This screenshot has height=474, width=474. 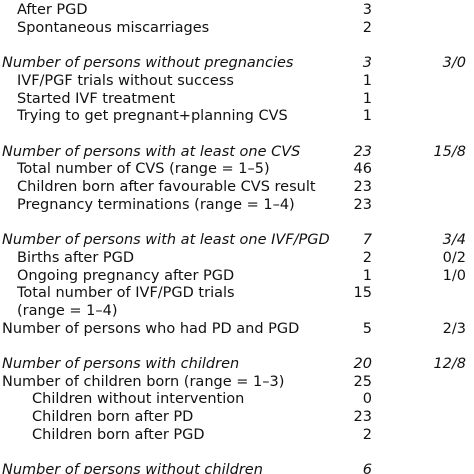 What do you see at coordinates (96, 98) in the screenshot?
I see `row-label: Started IVF treatment` at bounding box center [96, 98].